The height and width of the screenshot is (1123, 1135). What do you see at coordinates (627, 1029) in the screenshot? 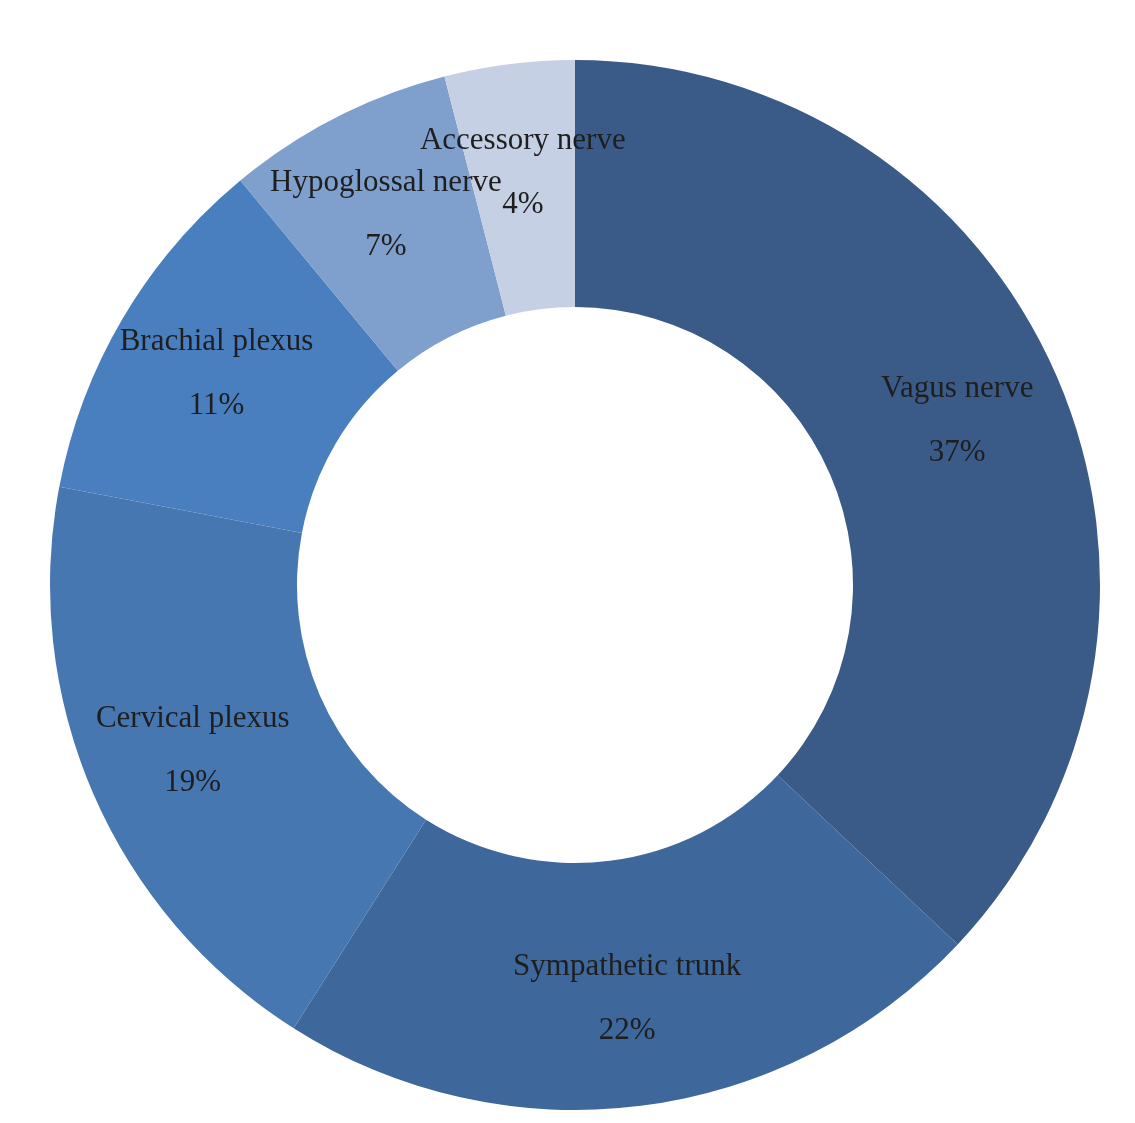
I see `data-label: 22%` at bounding box center [627, 1029].